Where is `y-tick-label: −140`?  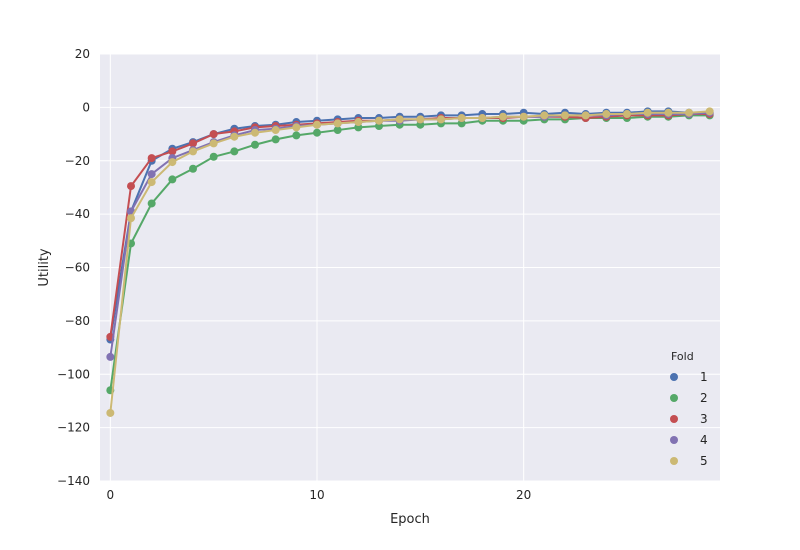
y-tick-label: −140 is located at coordinates (73, 481).